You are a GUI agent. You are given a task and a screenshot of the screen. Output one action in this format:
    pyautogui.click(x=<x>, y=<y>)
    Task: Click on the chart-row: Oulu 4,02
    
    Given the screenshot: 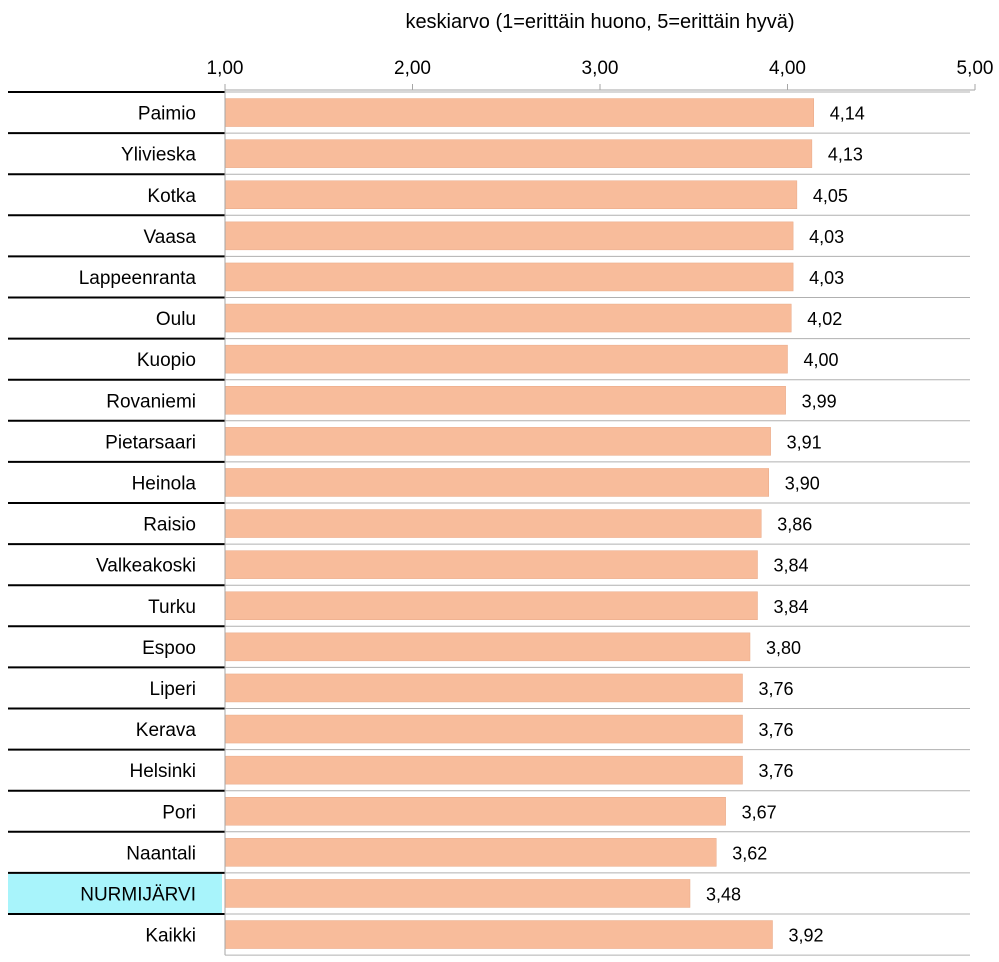 What is the action you would take?
    pyautogui.click(x=489, y=314)
    